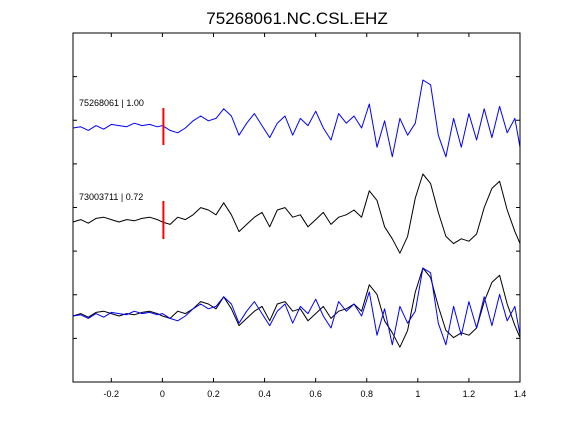  I want to click on x-tick-label: 1, so click(417, 394).